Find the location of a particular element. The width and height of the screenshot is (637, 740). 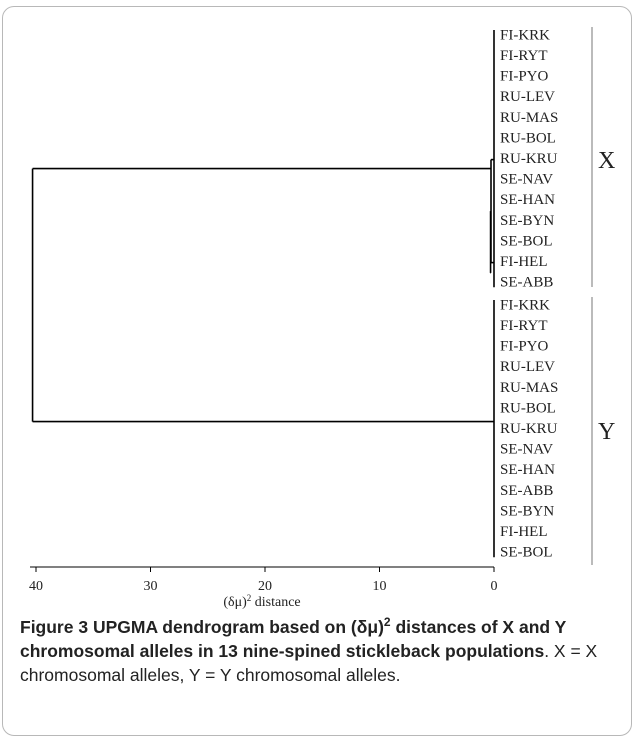

x-tick-label: 0 is located at coordinates (494, 586).